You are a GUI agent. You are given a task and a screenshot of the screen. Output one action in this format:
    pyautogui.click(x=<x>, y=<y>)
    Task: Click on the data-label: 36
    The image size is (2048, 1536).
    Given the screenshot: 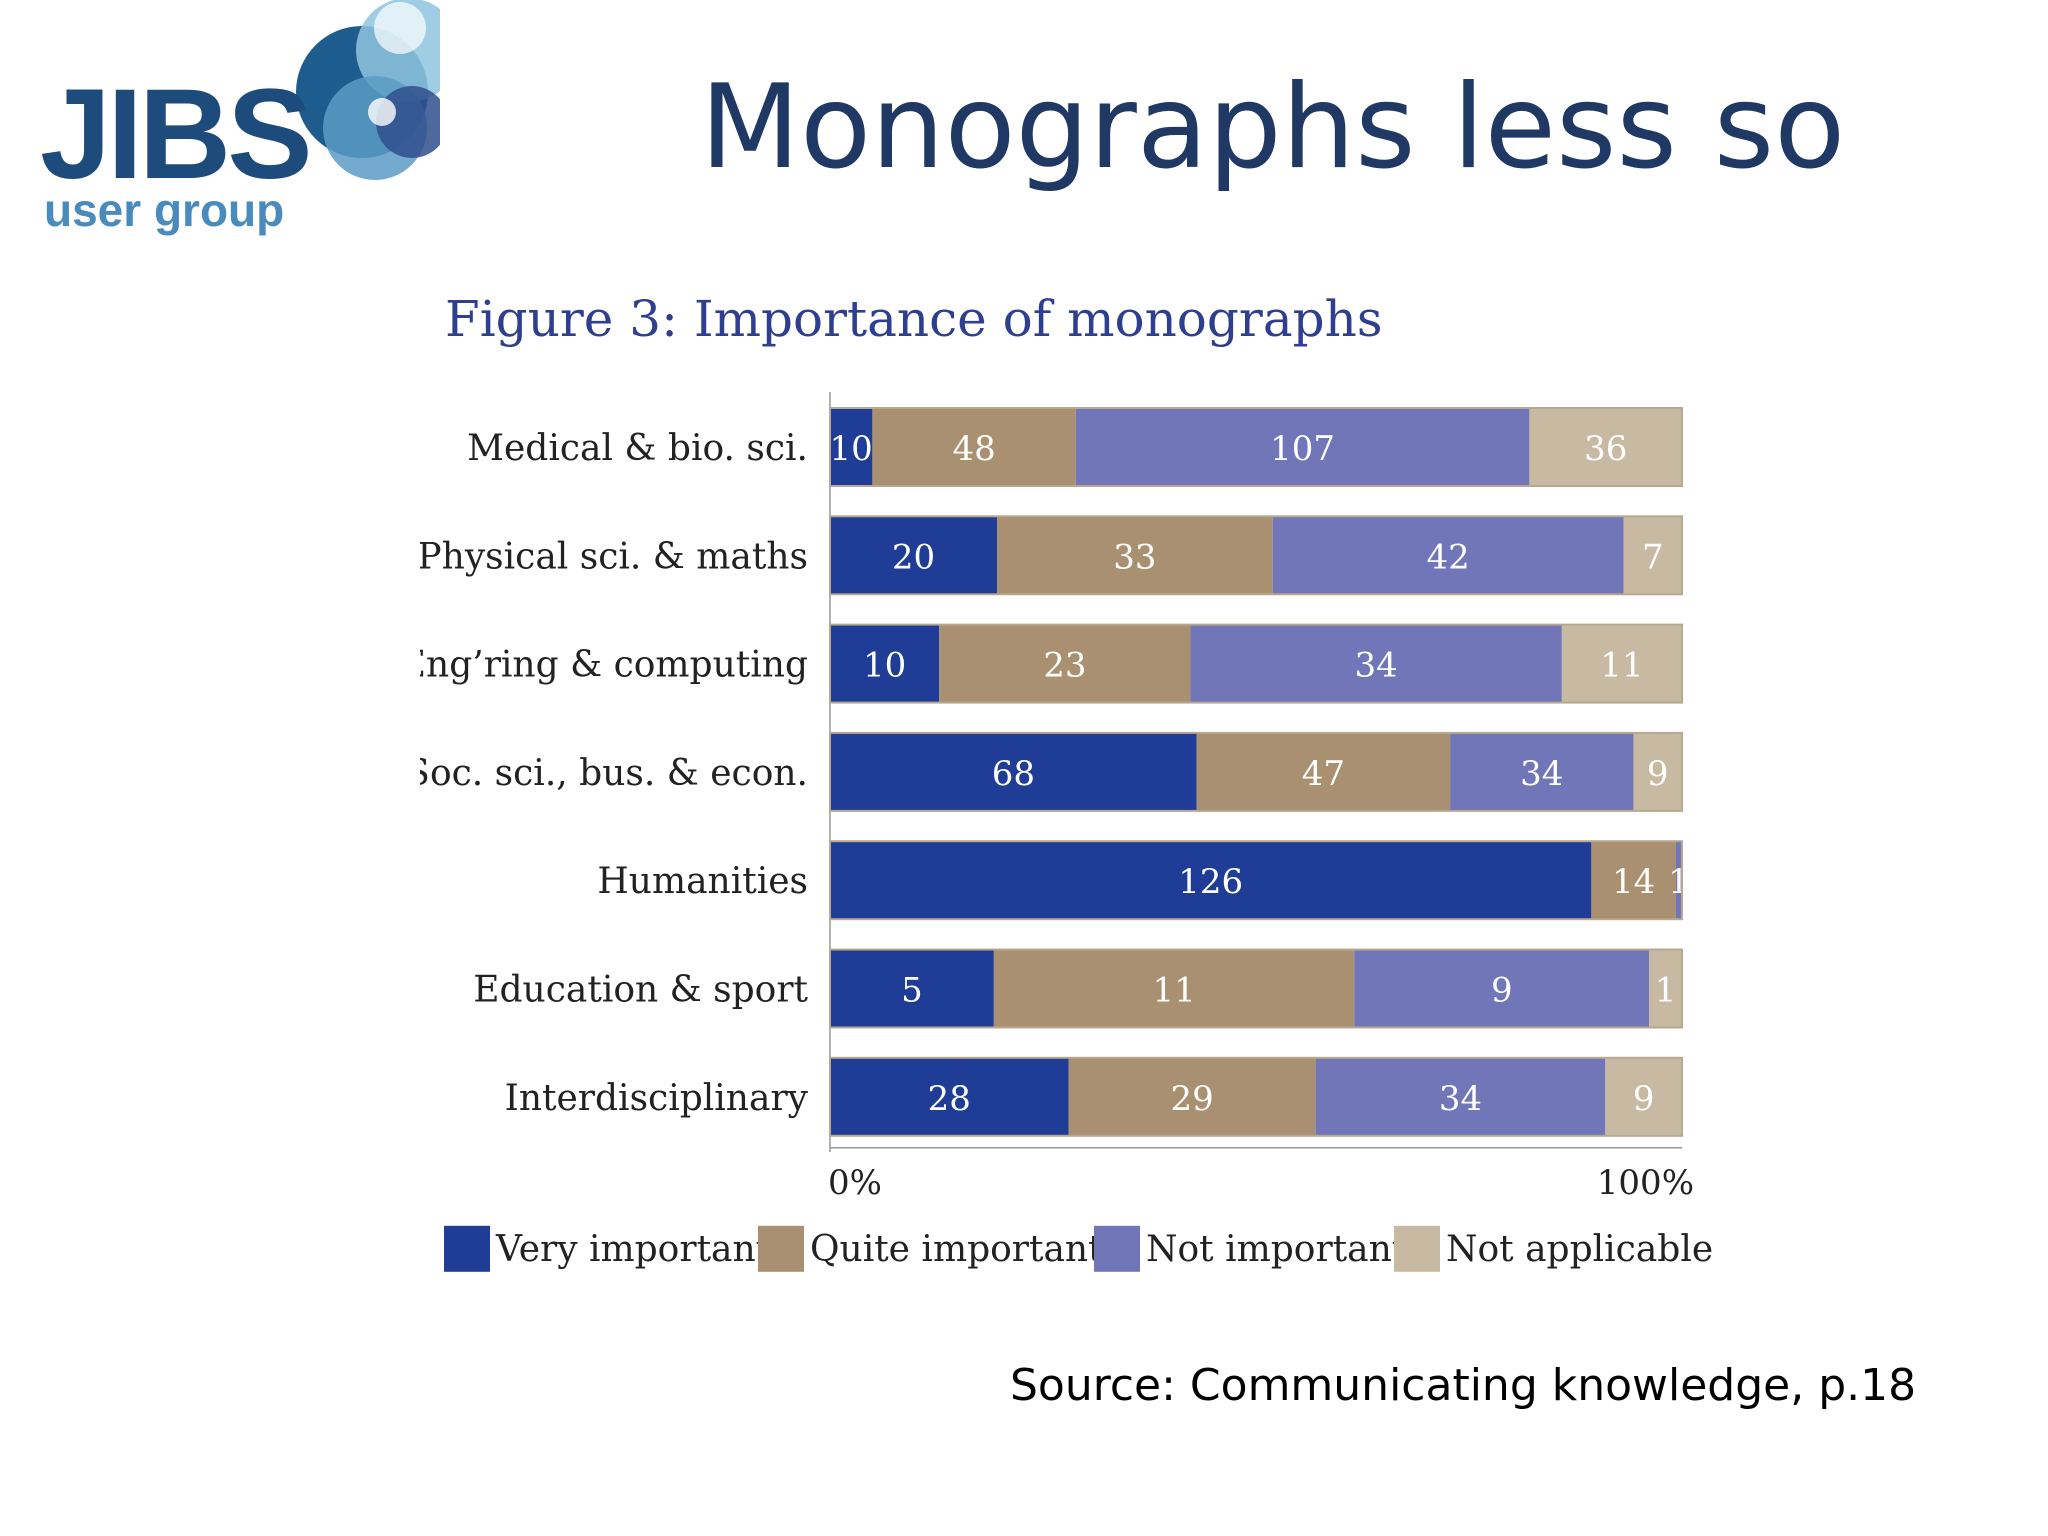 What is the action you would take?
    pyautogui.click(x=1605, y=449)
    